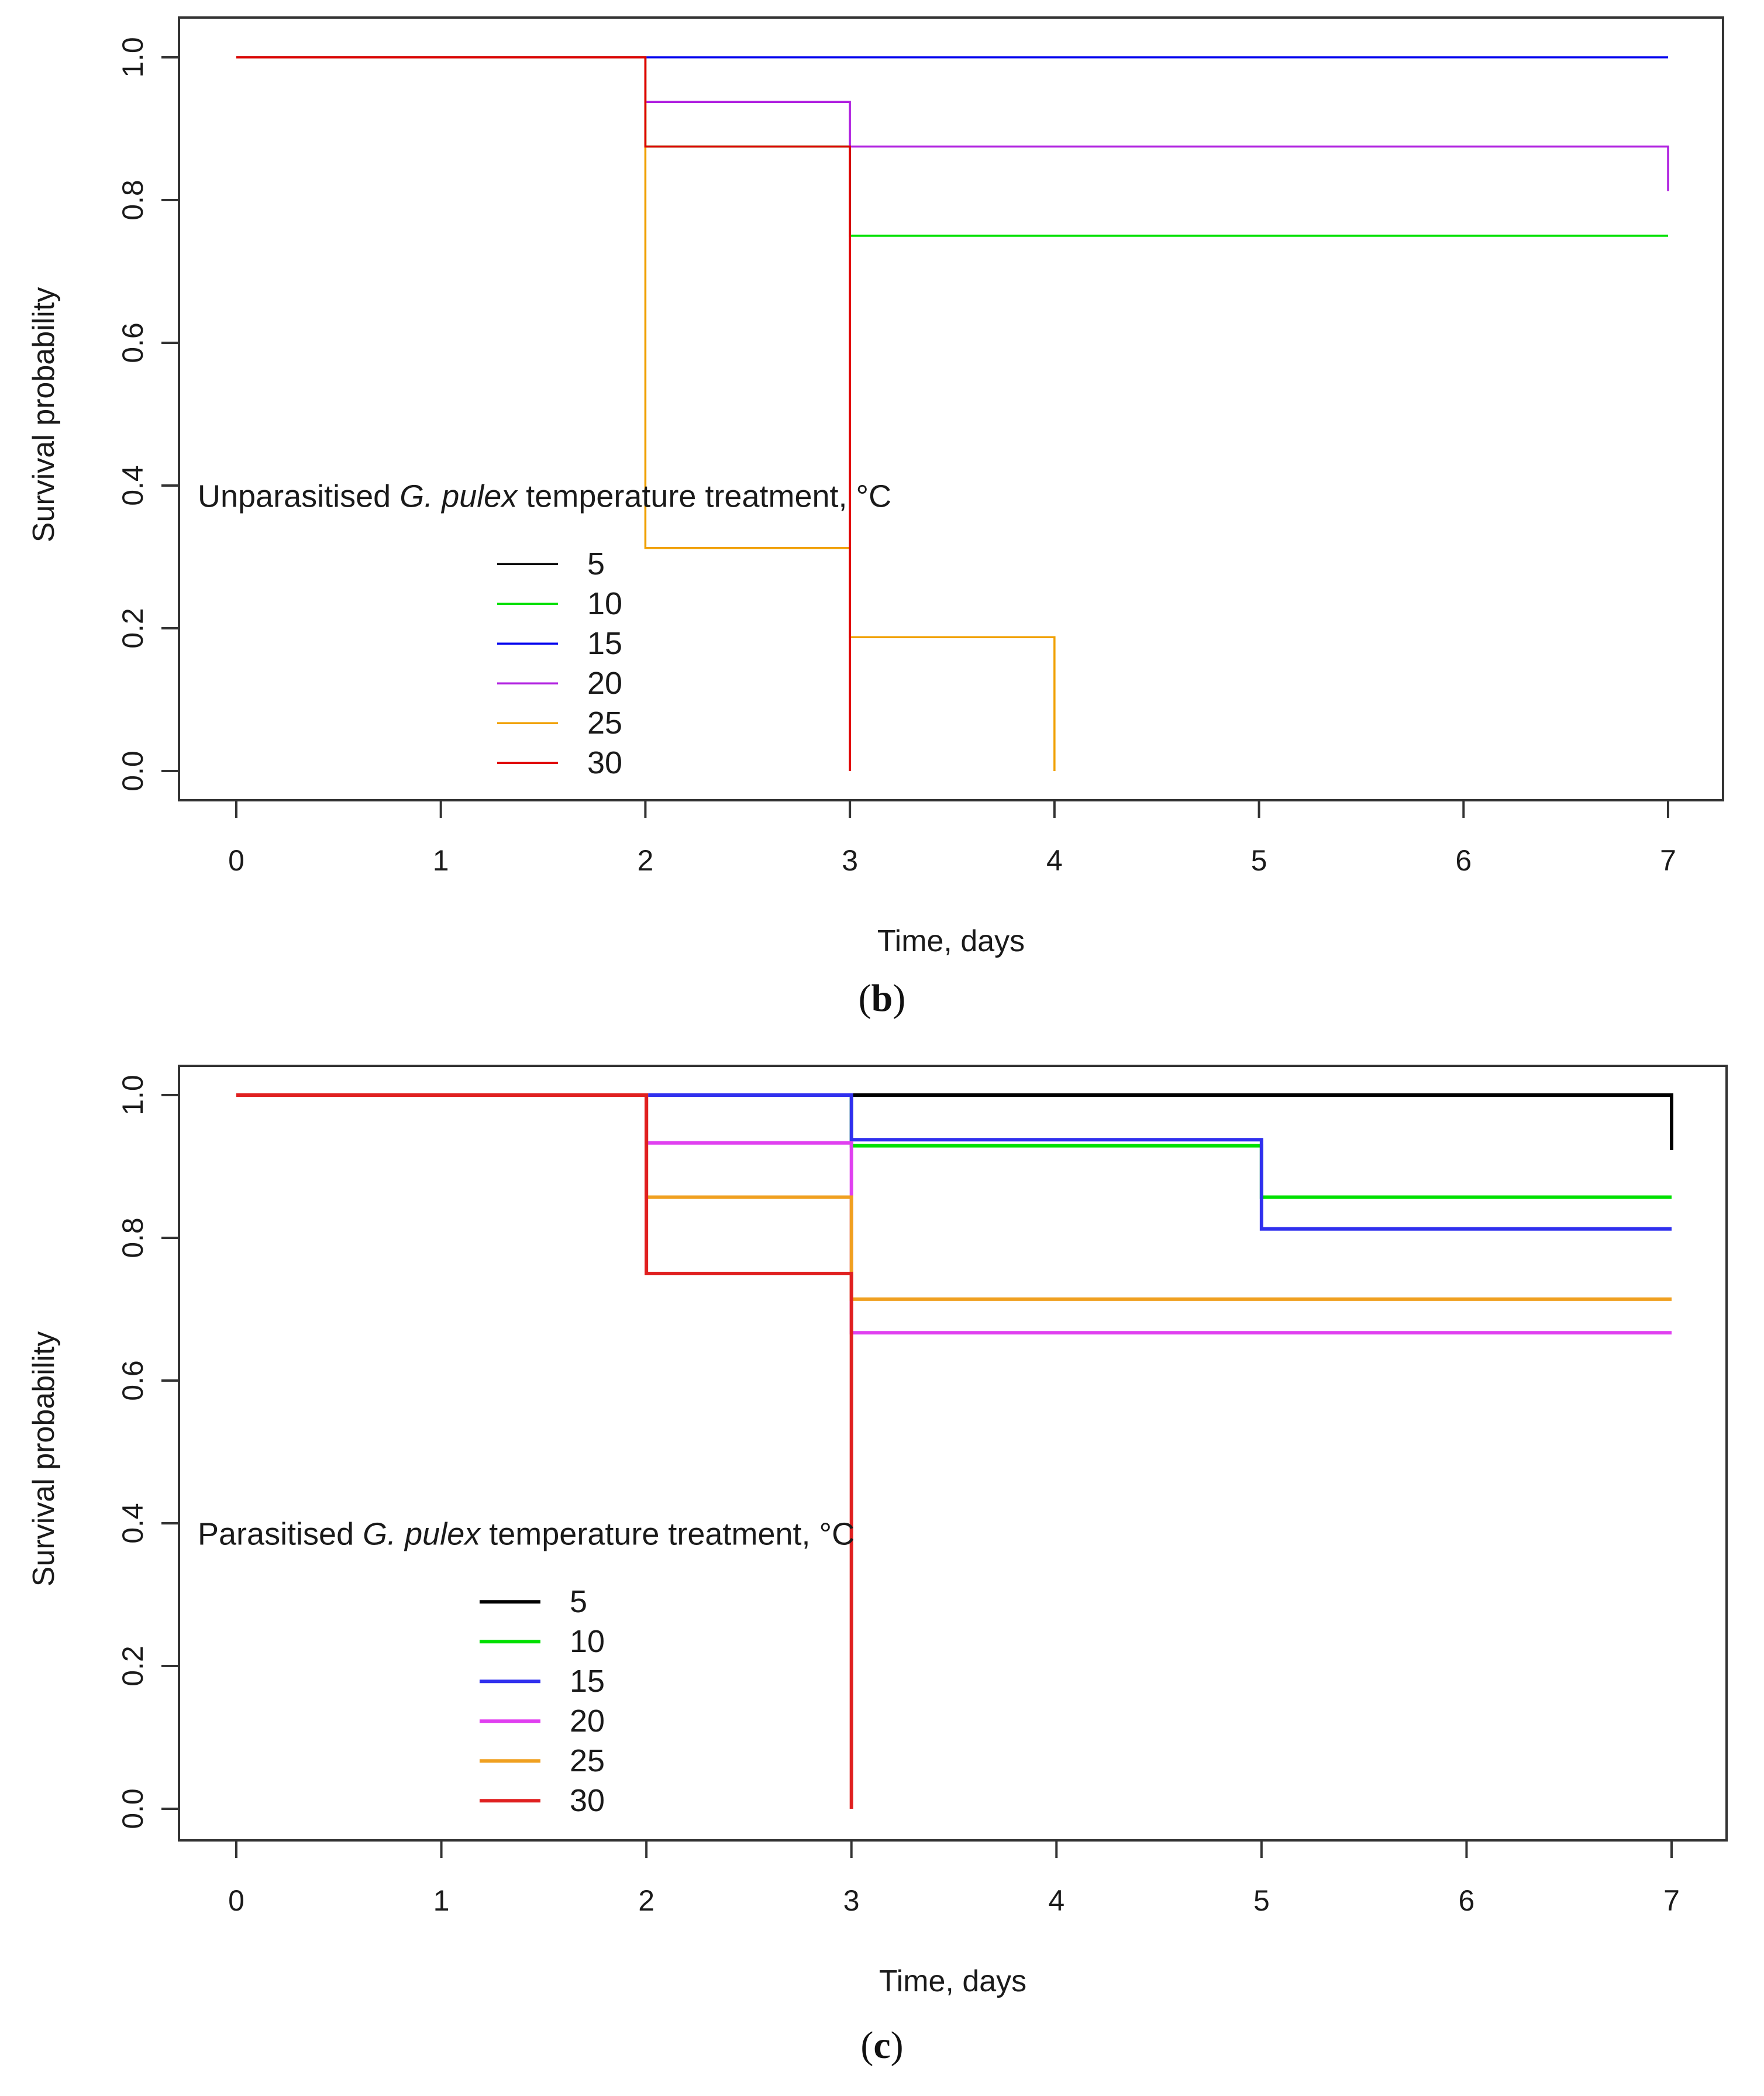  What do you see at coordinates (882, 998) in the screenshot?
I see `panel-label: (b)` at bounding box center [882, 998].